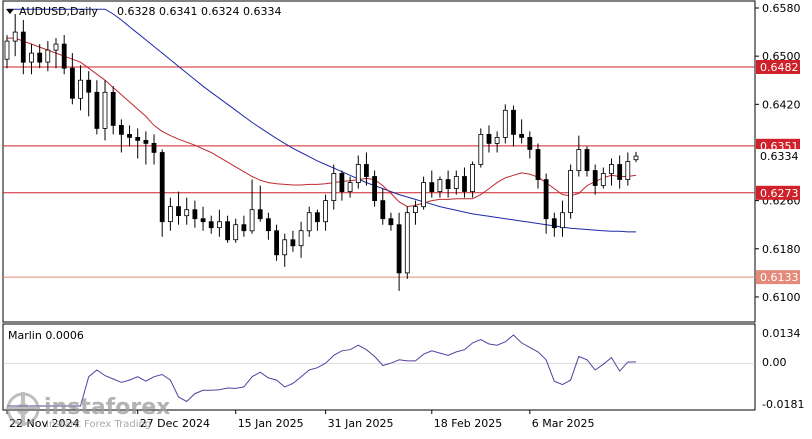 The image size is (812, 439). I want to click on time-tick-label: 31 Jan 2025, so click(361, 423).